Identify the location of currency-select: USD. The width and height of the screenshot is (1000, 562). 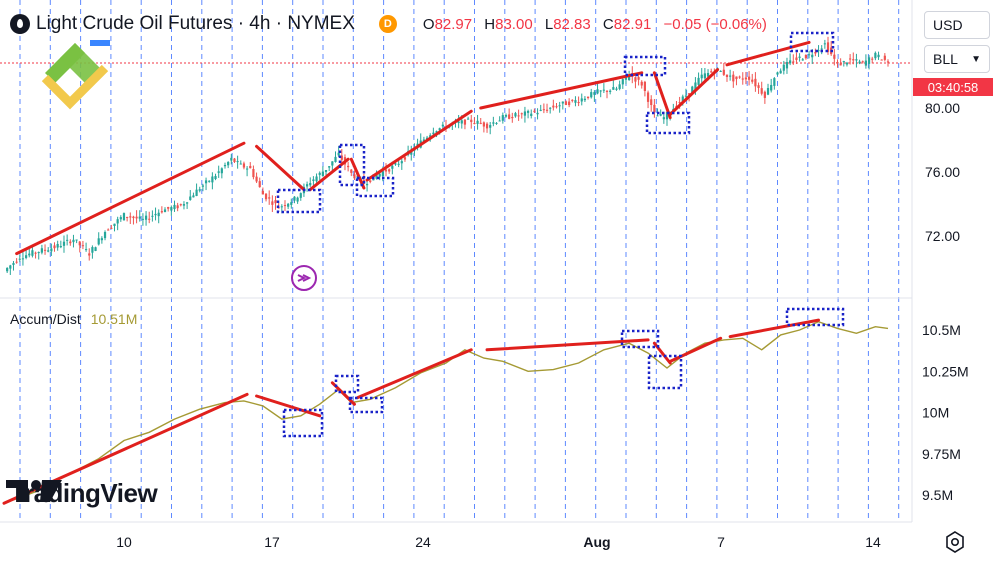
(957, 25).